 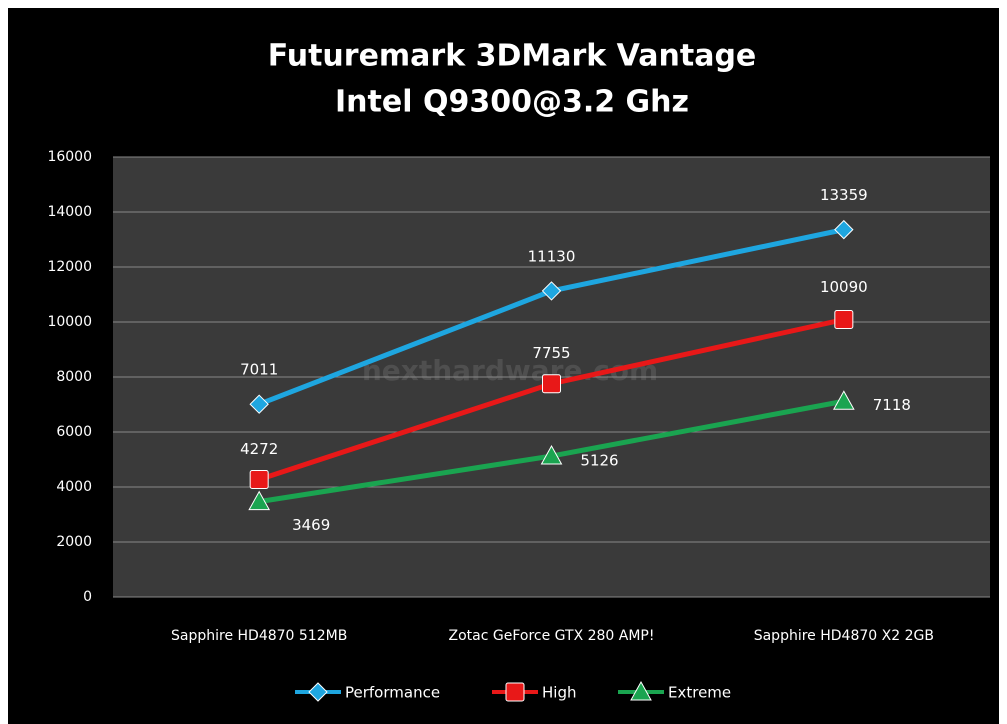 What do you see at coordinates (552, 256) in the screenshot?
I see `data-label: 11130` at bounding box center [552, 256].